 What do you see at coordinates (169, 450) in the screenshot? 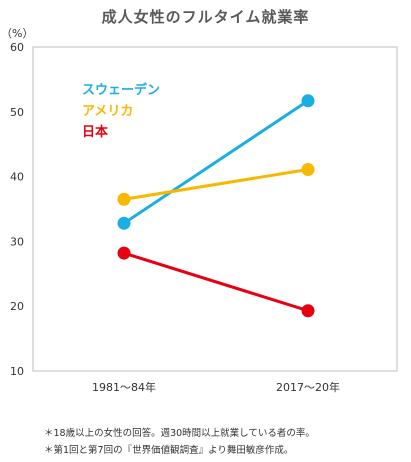
I see `footnote-source: ＊第1回と第7回の『世界価値観調査』より舞田敏彦作成。` at bounding box center [169, 450].